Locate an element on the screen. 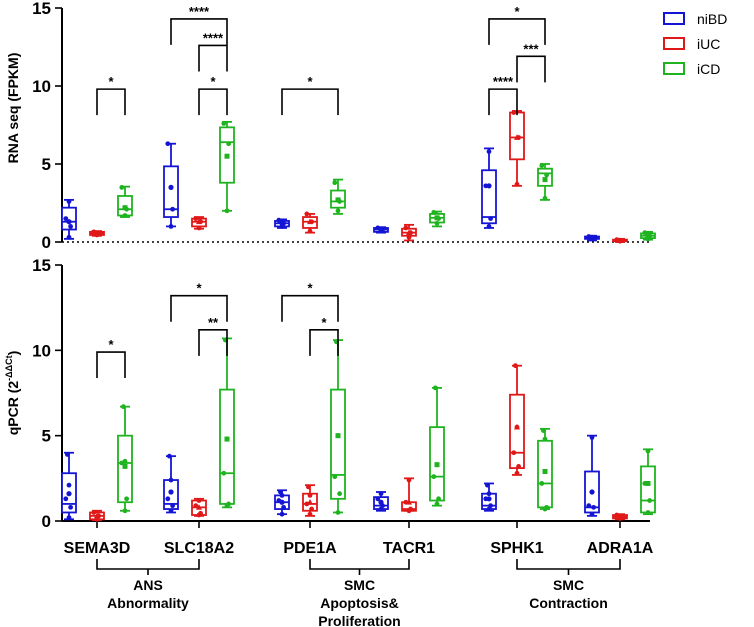 Image resolution: width=754 pixels, height=627 pixels. y-tick-label: 10 is located at coordinates (41, 350).